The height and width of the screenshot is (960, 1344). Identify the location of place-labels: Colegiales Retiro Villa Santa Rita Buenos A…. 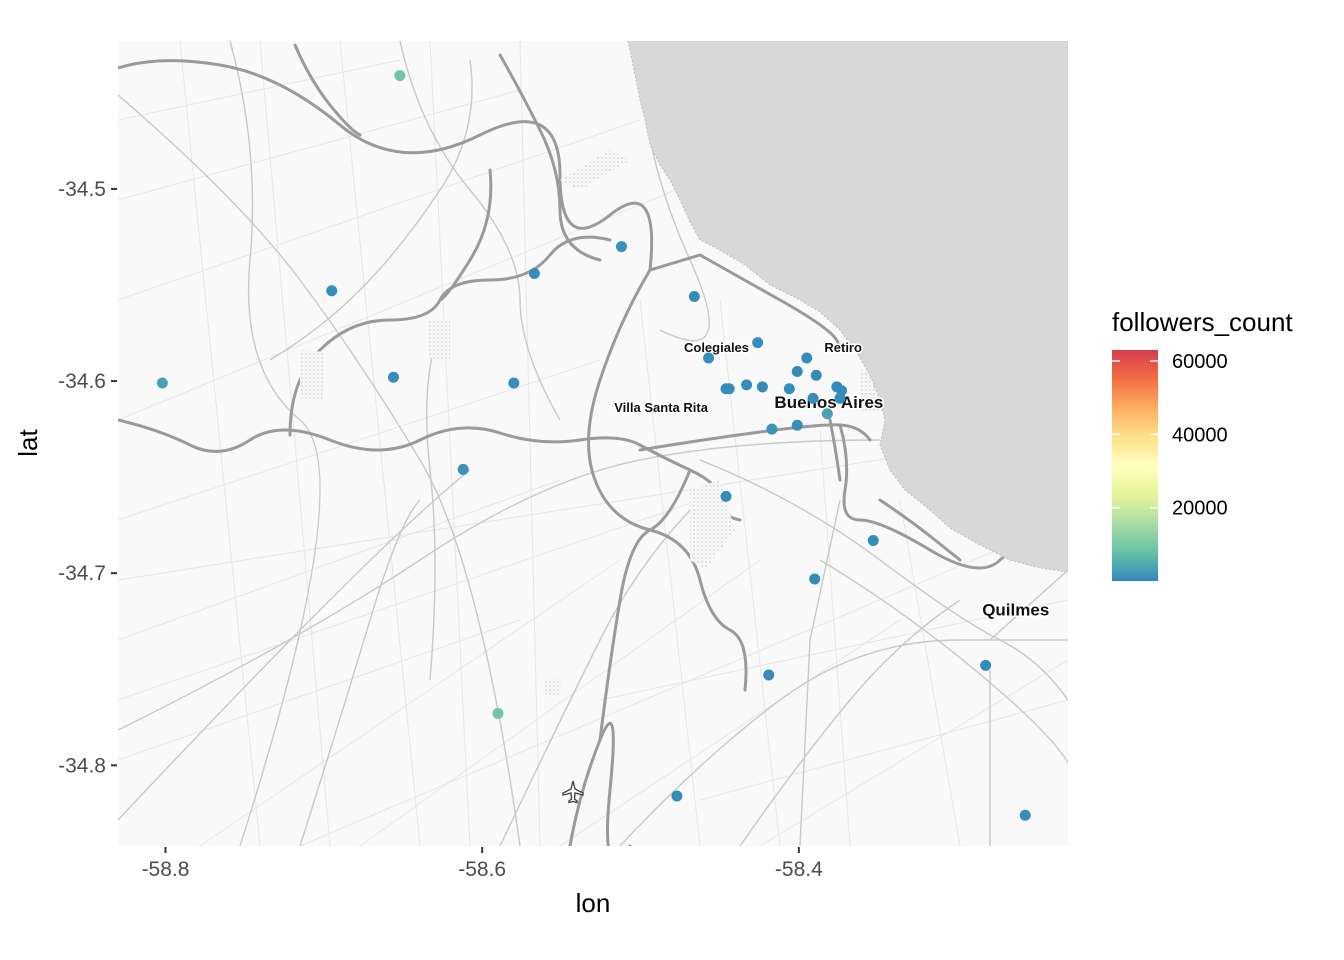
(832, 480).